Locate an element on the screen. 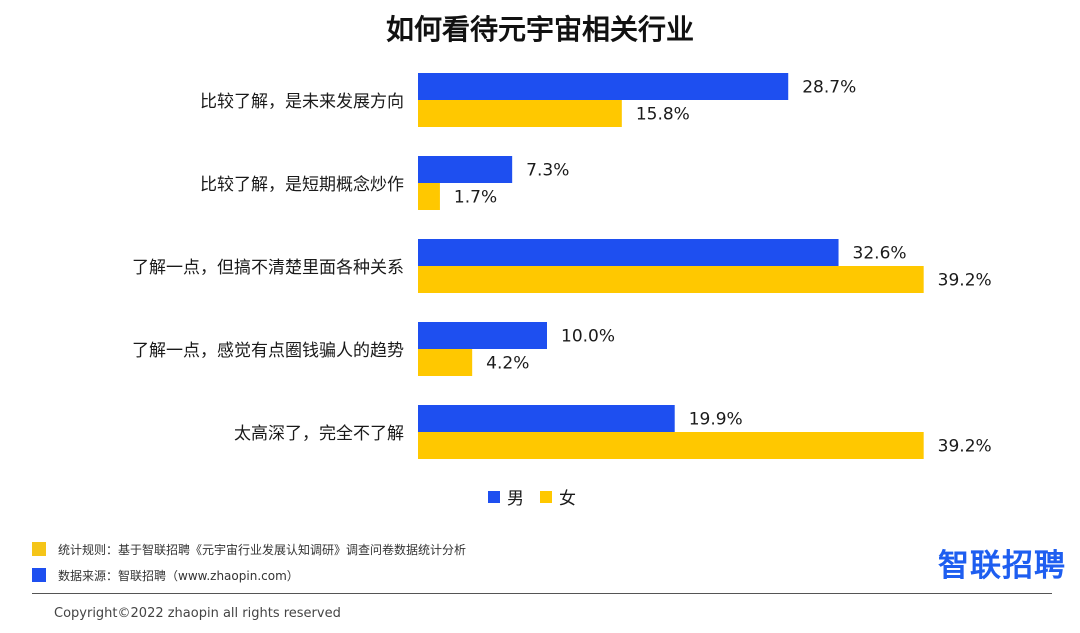 This screenshot has height=633, width=1080. legend-label: 男 is located at coordinates (515, 499).